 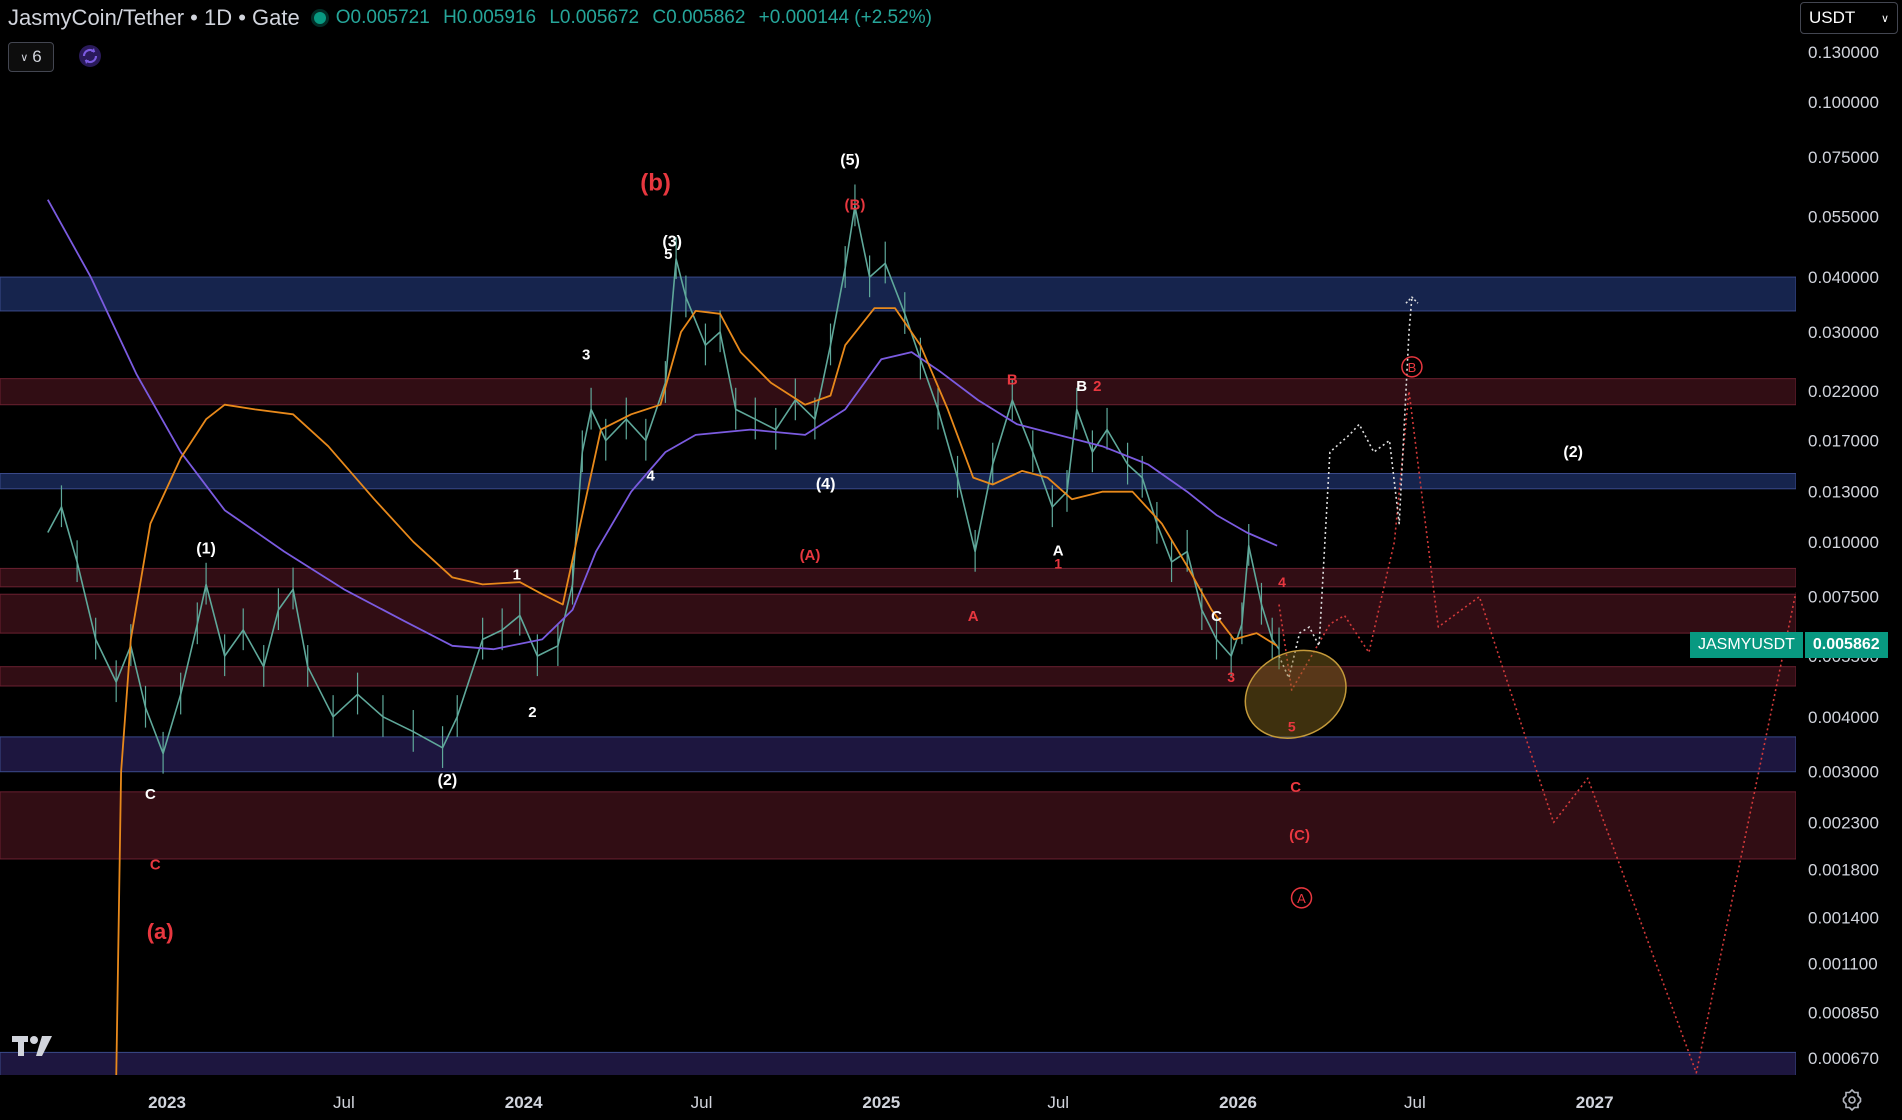 What do you see at coordinates (36, 1046) in the screenshot?
I see `tradingview-logo-icon` at bounding box center [36, 1046].